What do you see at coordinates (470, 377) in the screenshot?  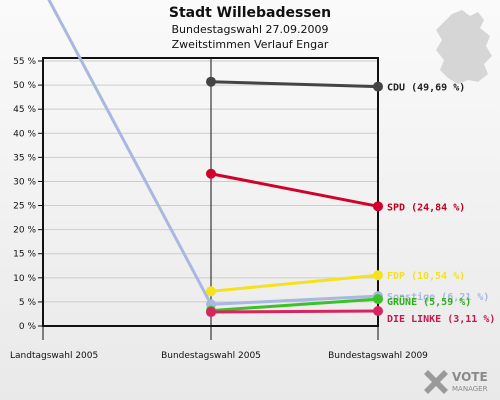 I see `logo-text-top: VOTE` at bounding box center [470, 377].